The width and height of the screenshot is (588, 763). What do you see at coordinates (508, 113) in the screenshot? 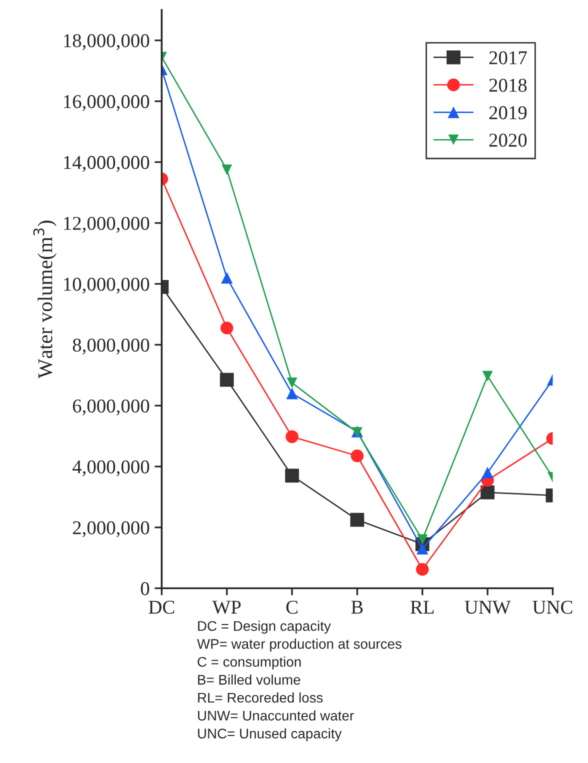
I see `legend-label: 2019` at bounding box center [508, 113].